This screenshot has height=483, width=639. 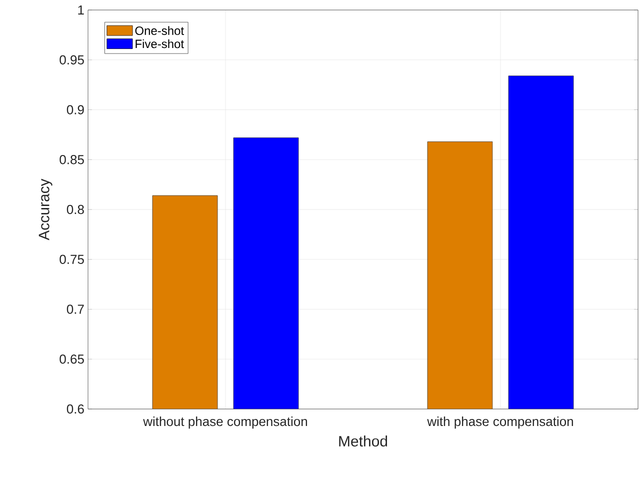 I want to click on legend-label: Five-shot, so click(x=160, y=43).